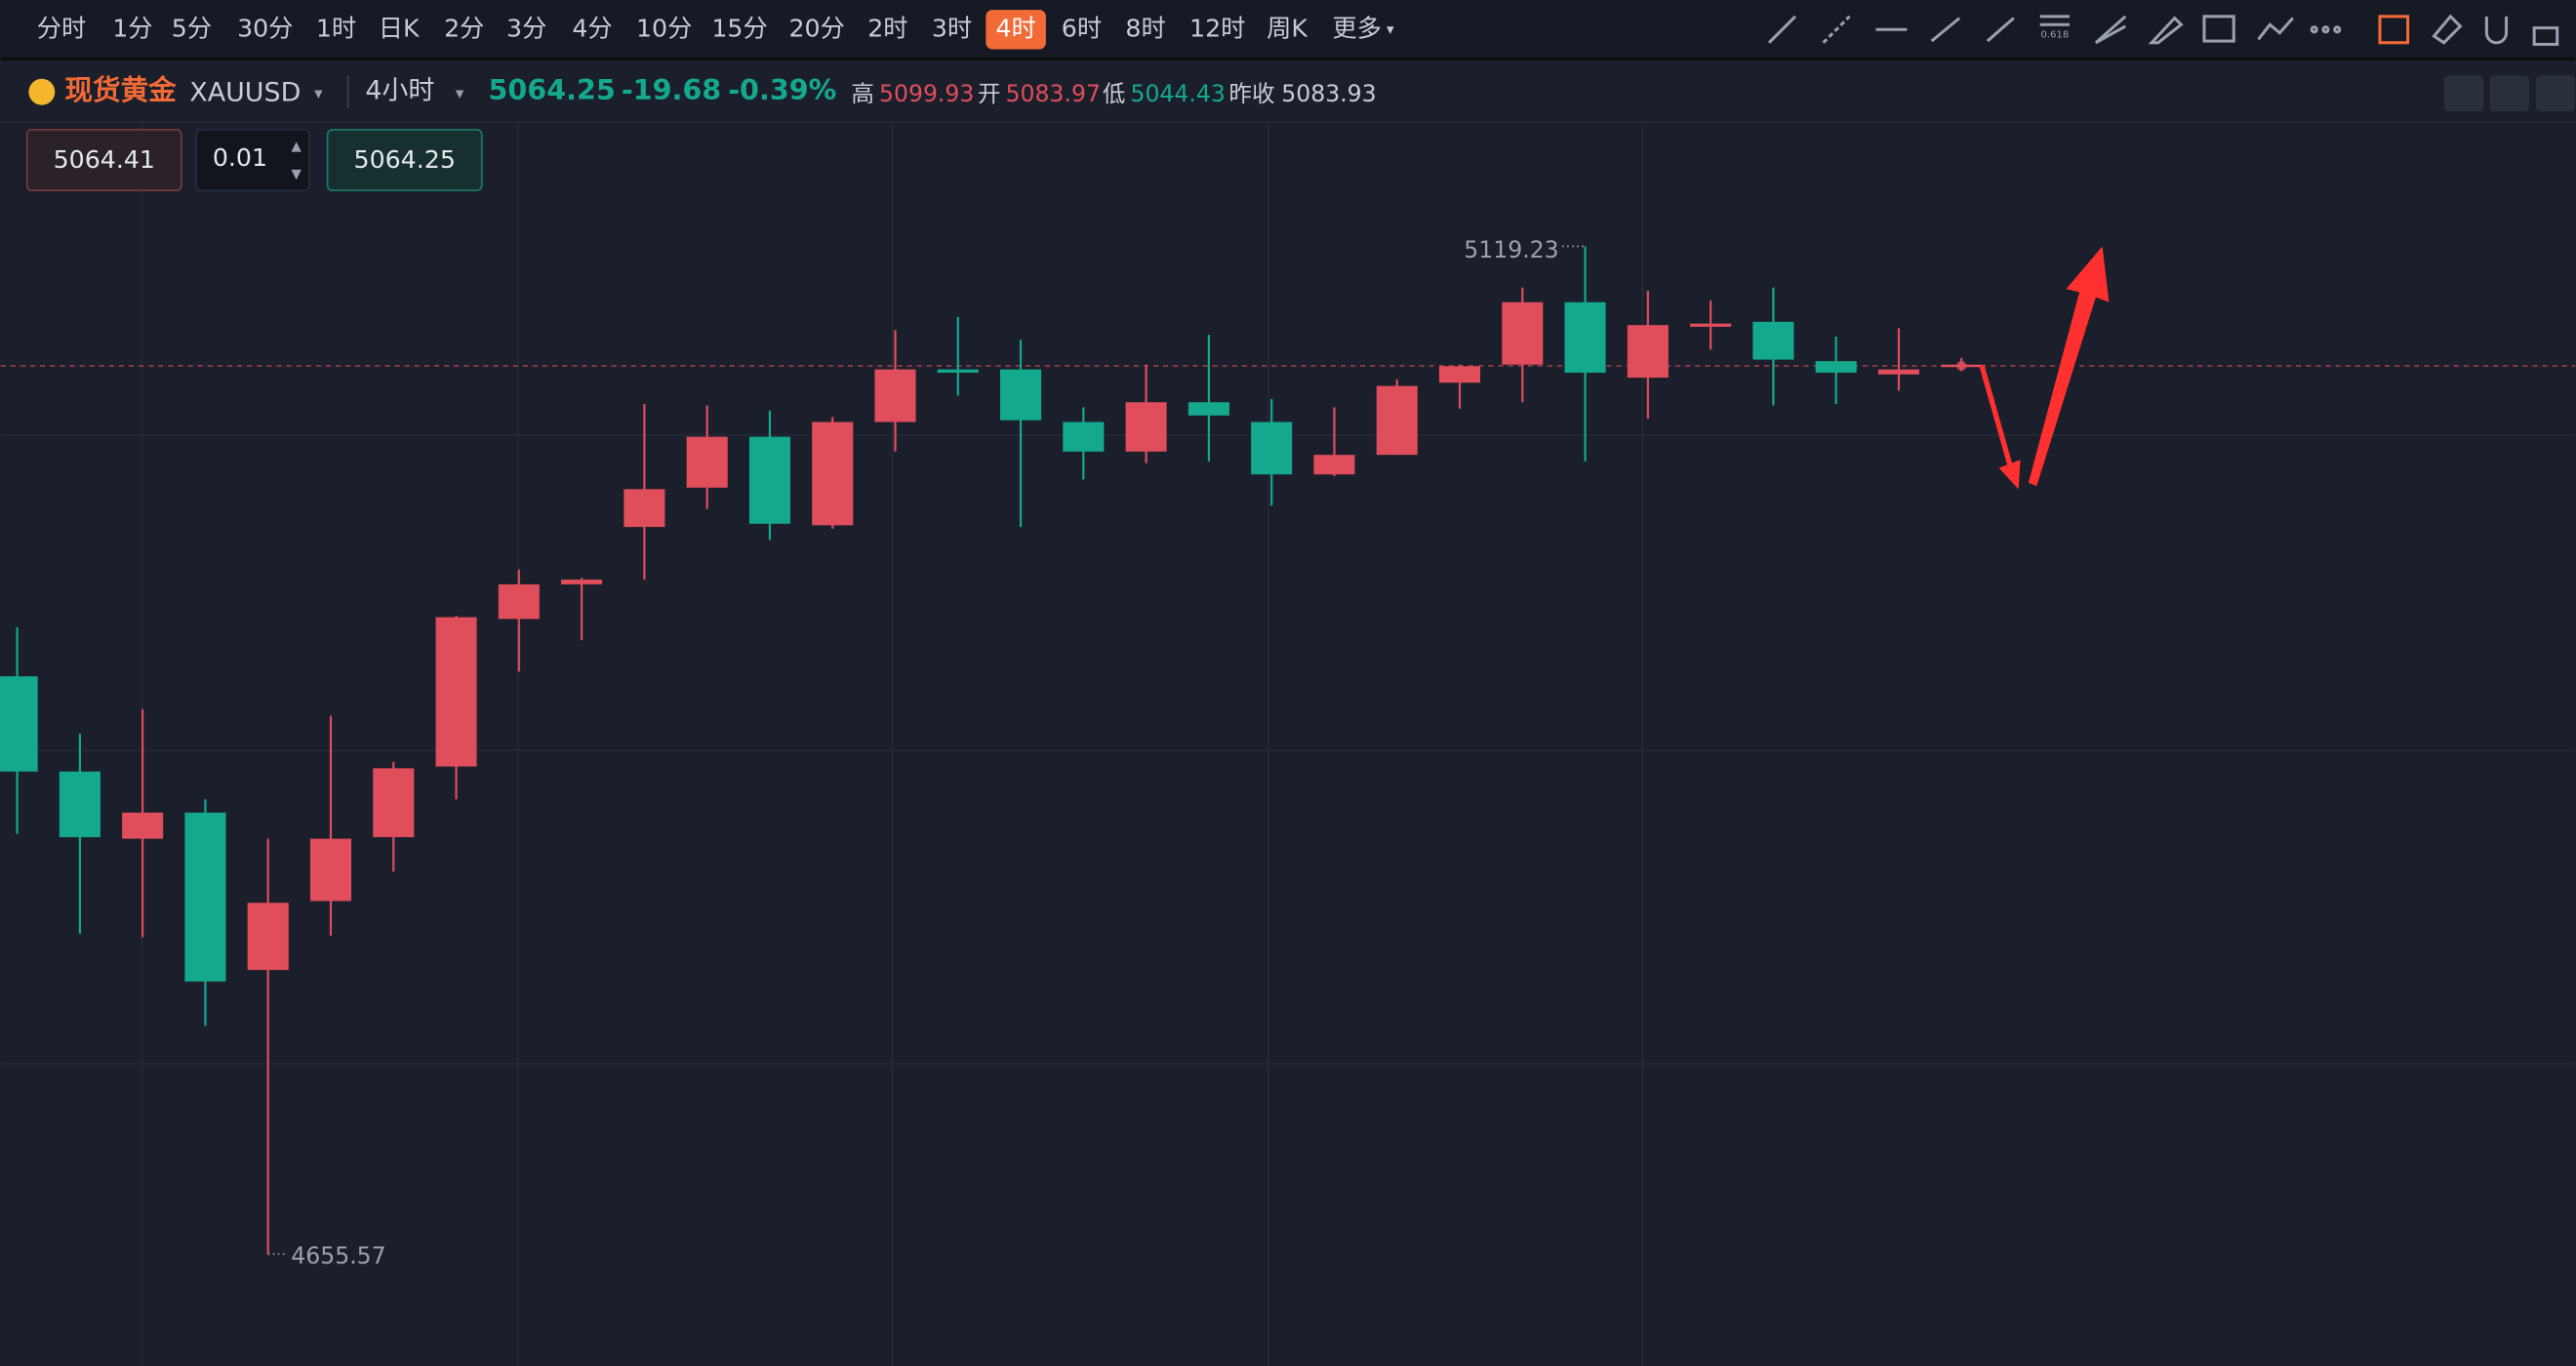 The height and width of the screenshot is (1366, 2576). Describe the element at coordinates (552, 89) in the screenshot. I see `price: 5064.25` at that location.